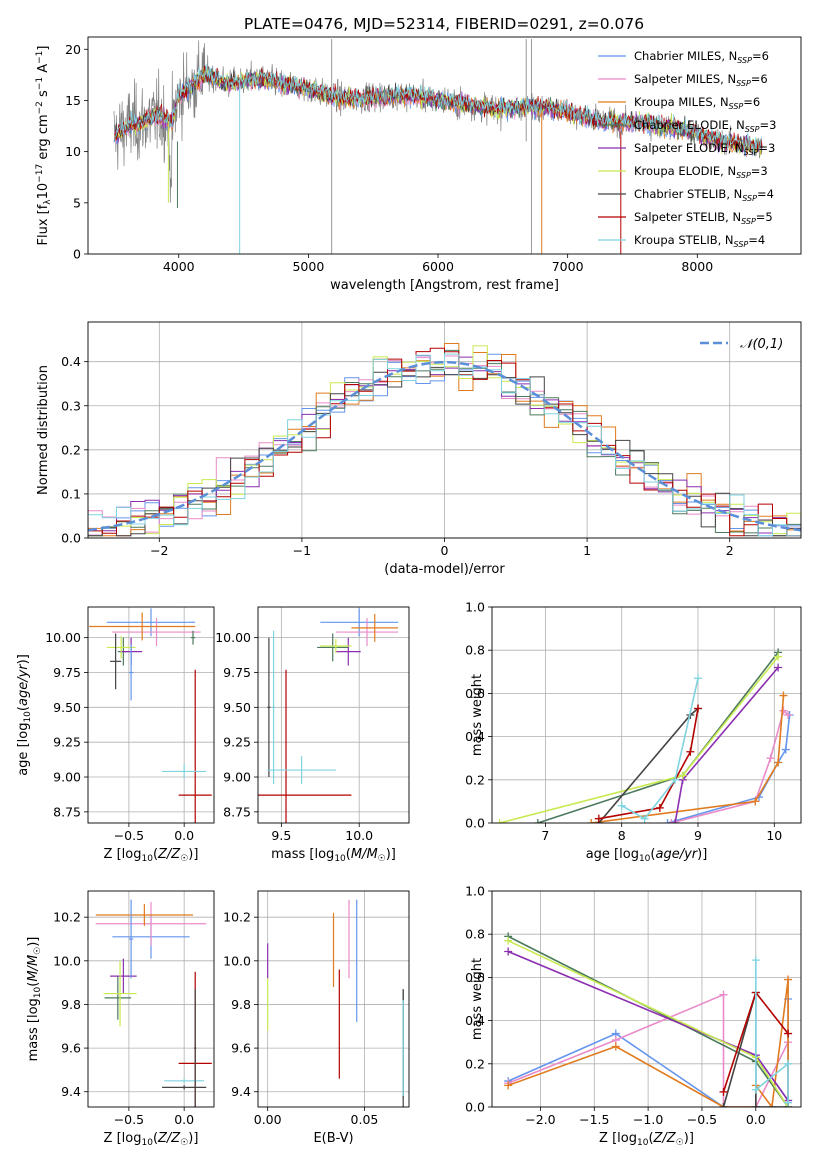  Describe the element at coordinates (77, 254) in the screenshot. I see `y-tick-label: 0` at that location.